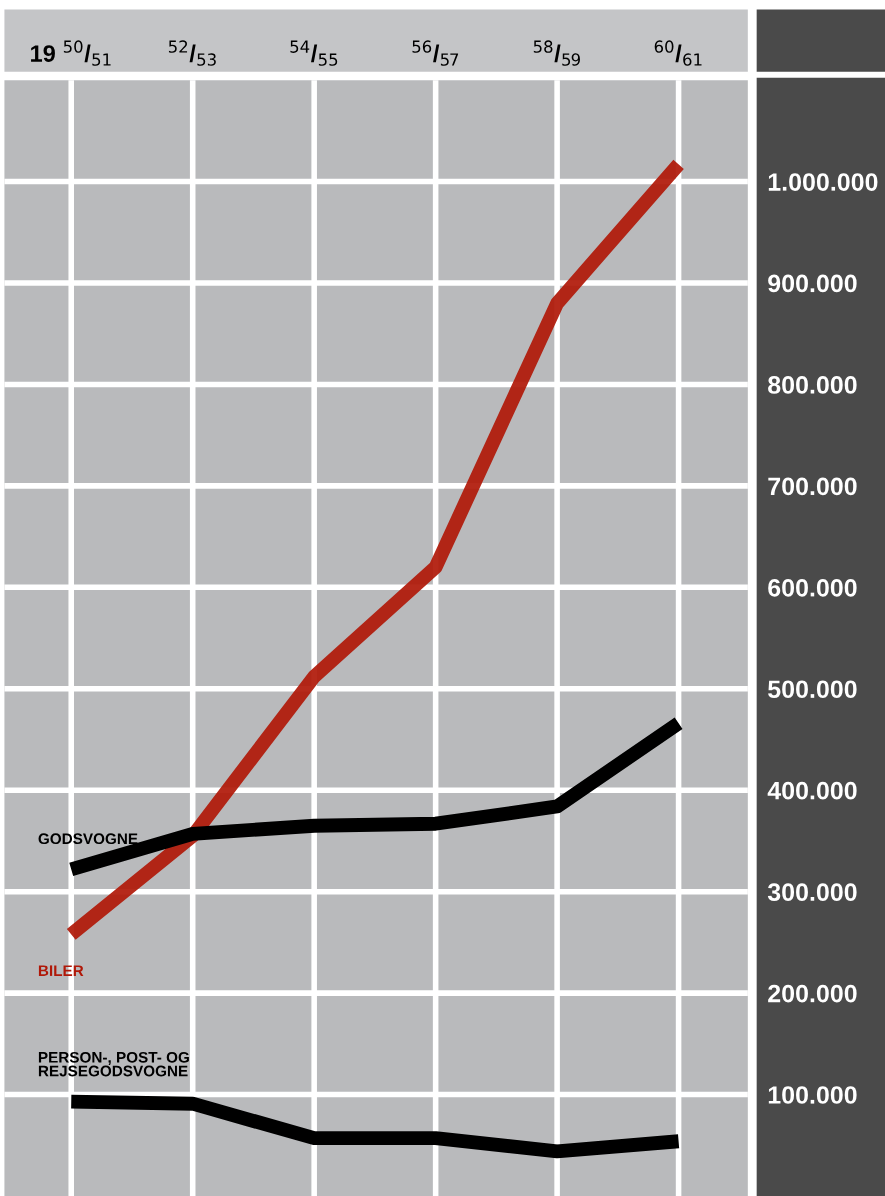  Describe the element at coordinates (812, 993) in the screenshot. I see `y-tick-label: 200.000` at that location.